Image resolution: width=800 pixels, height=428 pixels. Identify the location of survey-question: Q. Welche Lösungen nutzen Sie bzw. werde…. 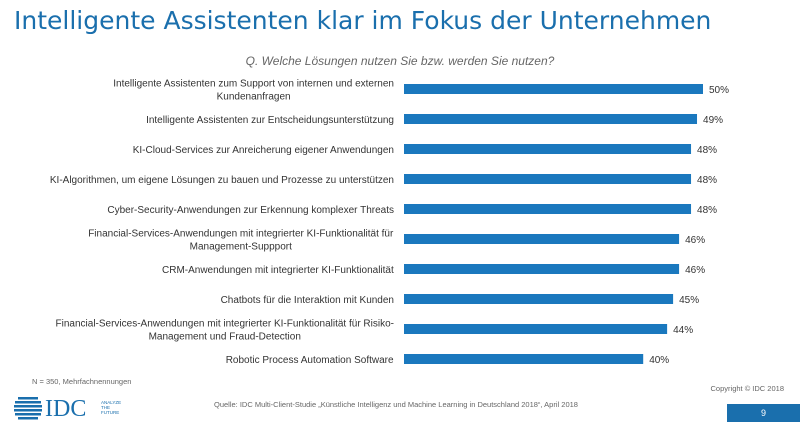
(400, 61).